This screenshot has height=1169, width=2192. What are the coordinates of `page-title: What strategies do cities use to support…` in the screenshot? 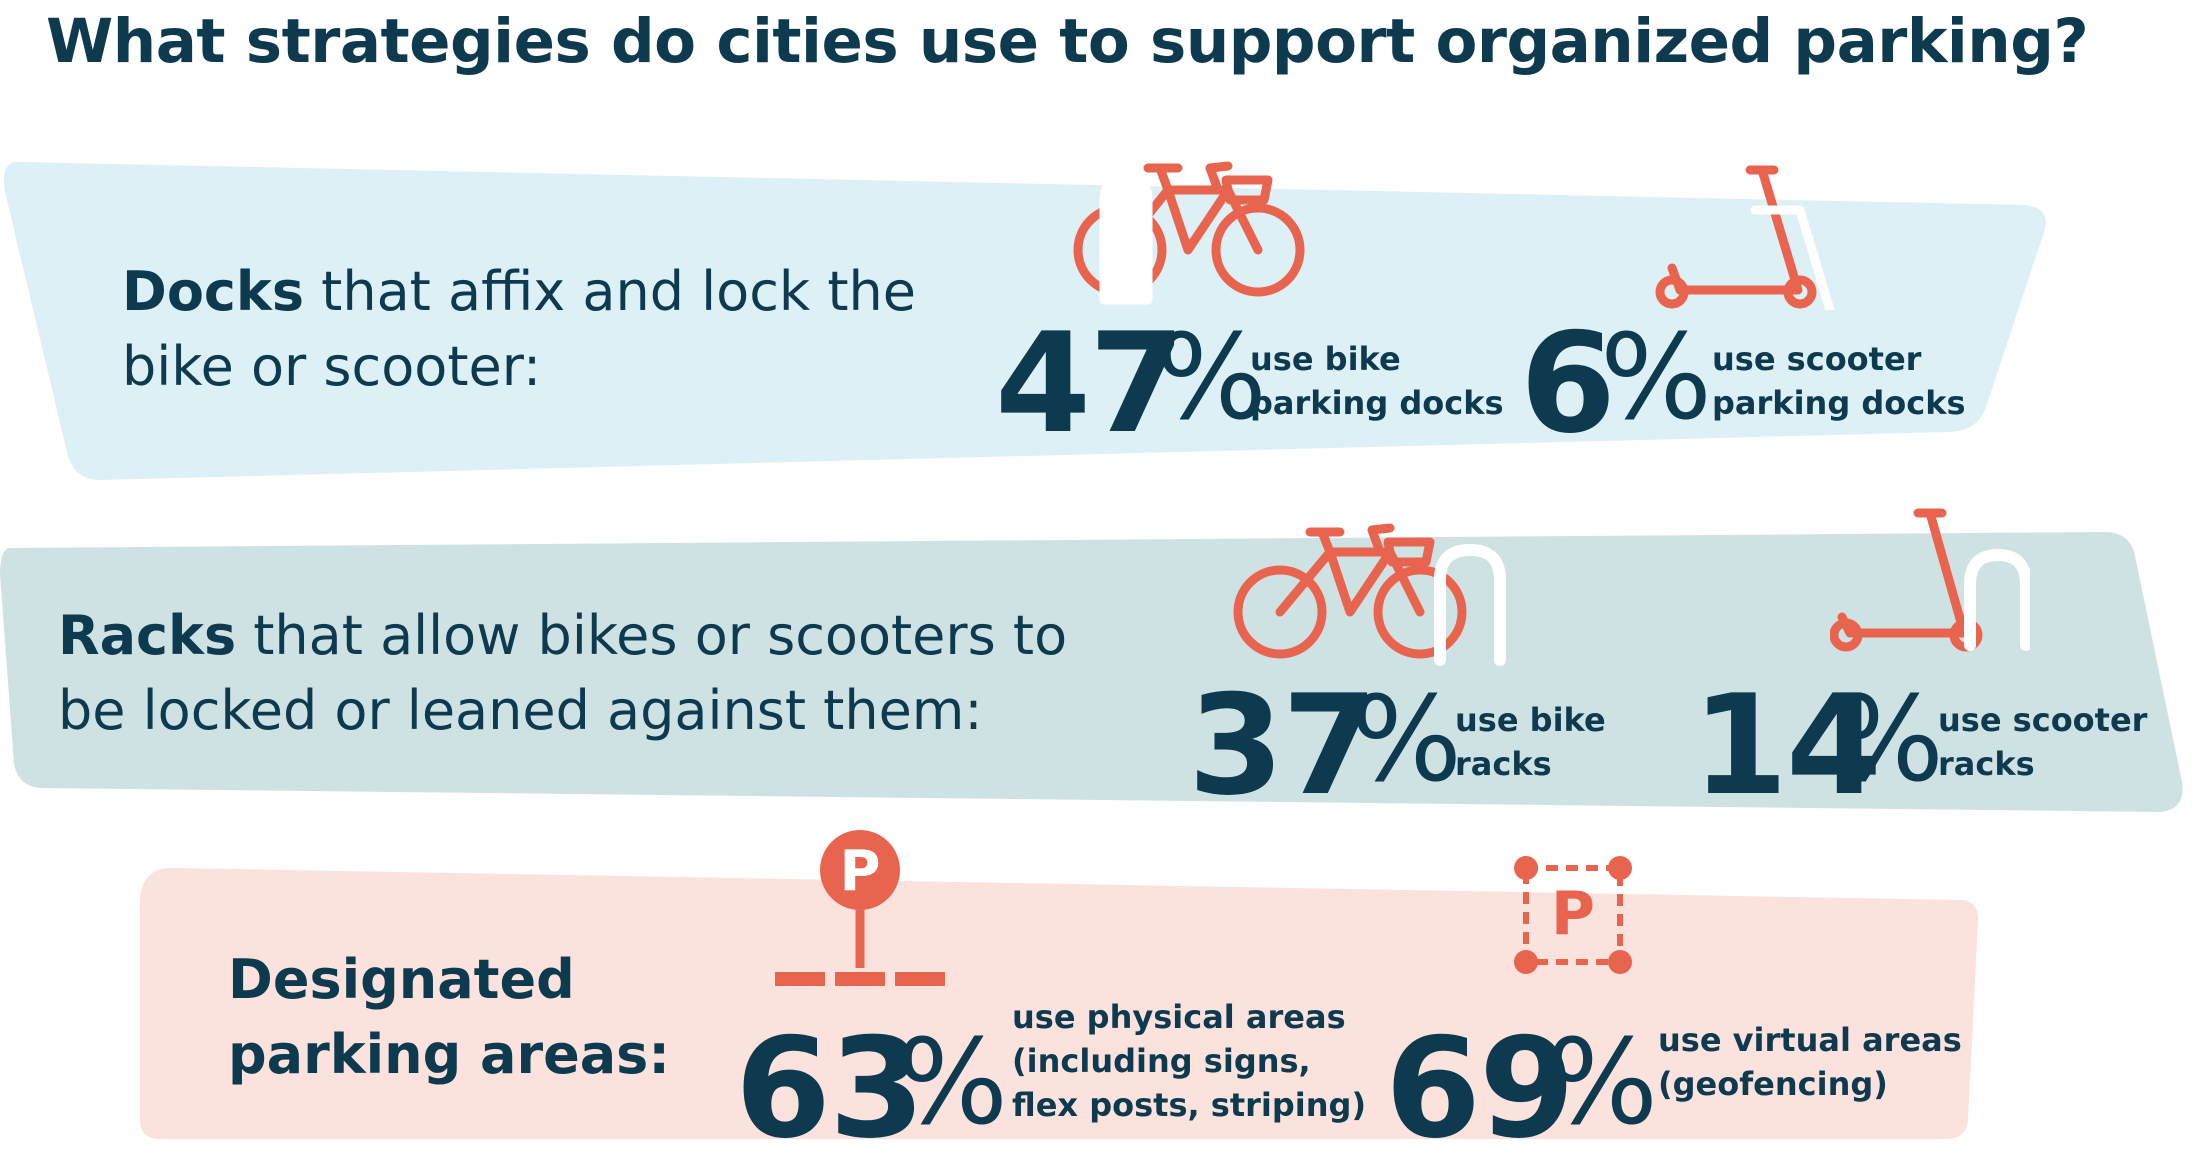 It's located at (1067, 41).